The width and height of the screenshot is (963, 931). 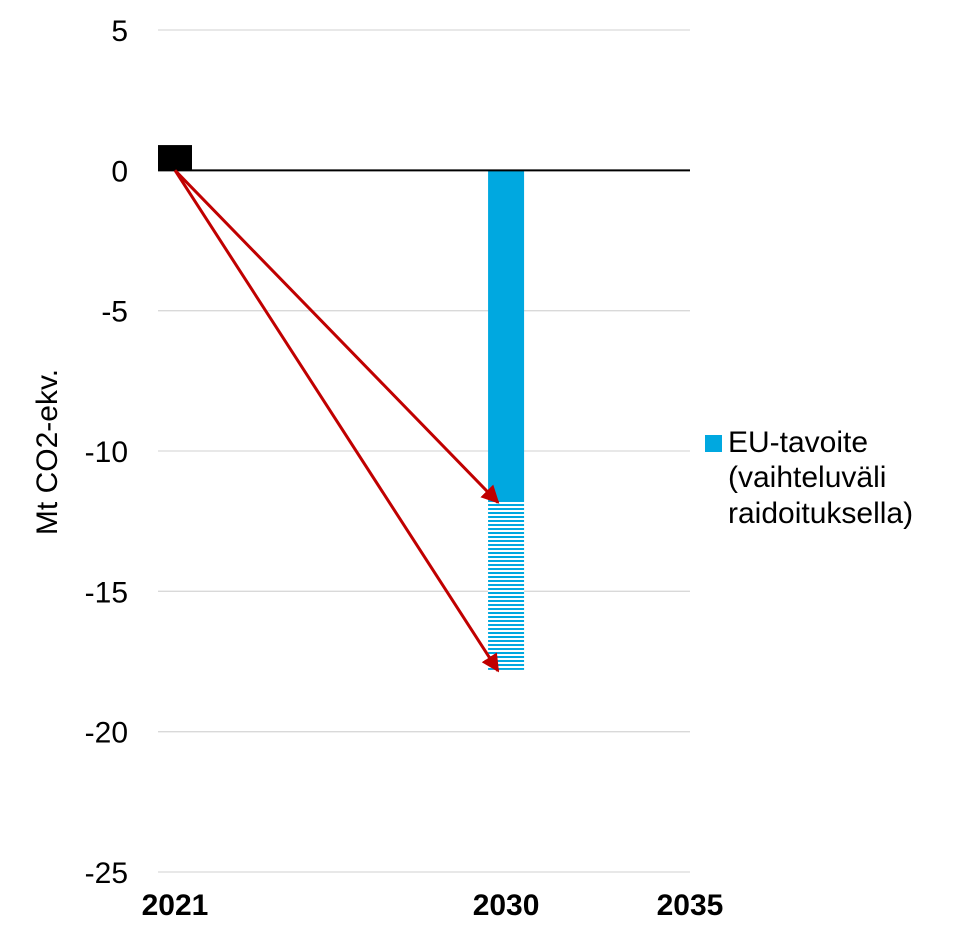 What do you see at coordinates (106, 873) in the screenshot?
I see `y-tick-label: -25` at bounding box center [106, 873].